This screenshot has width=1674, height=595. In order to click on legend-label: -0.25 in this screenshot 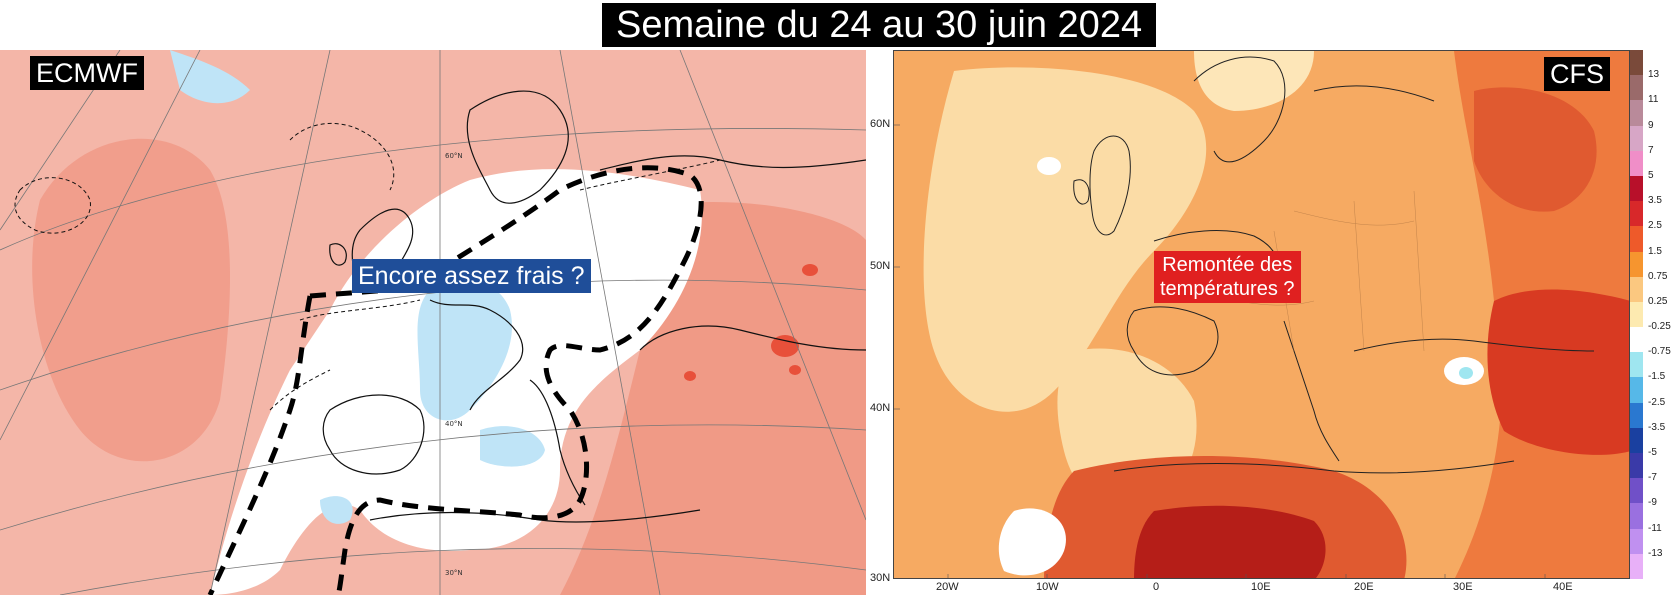, I will do `click(1659, 327)`.